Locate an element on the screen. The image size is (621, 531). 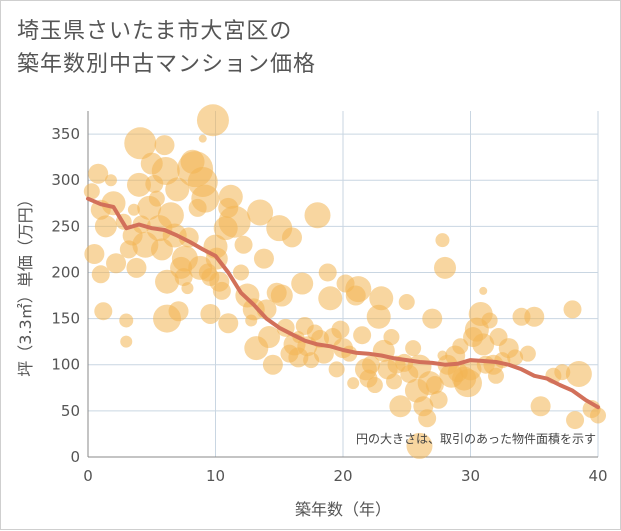
chart-title: 埼玉県さいたま市大宮区の 築年数別中古マンション価格 is located at coordinates (297, 48).